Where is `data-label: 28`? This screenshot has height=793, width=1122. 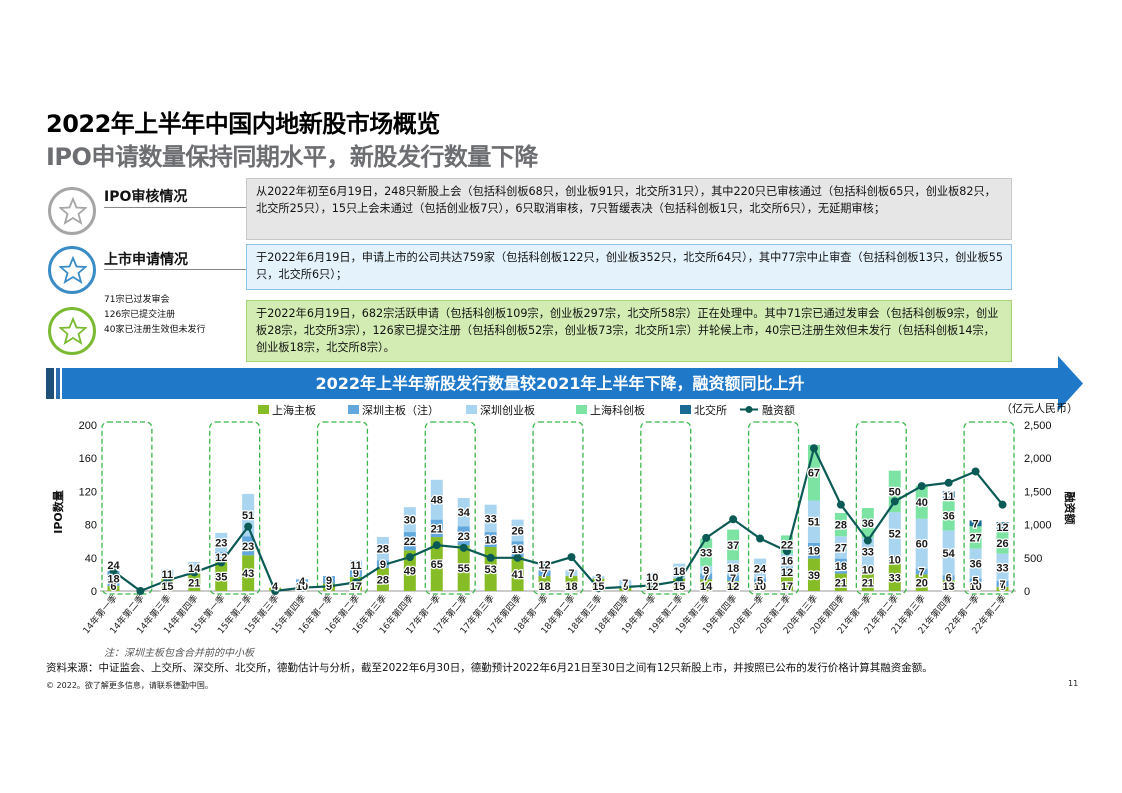
data-label: 28 is located at coordinates (383, 550).